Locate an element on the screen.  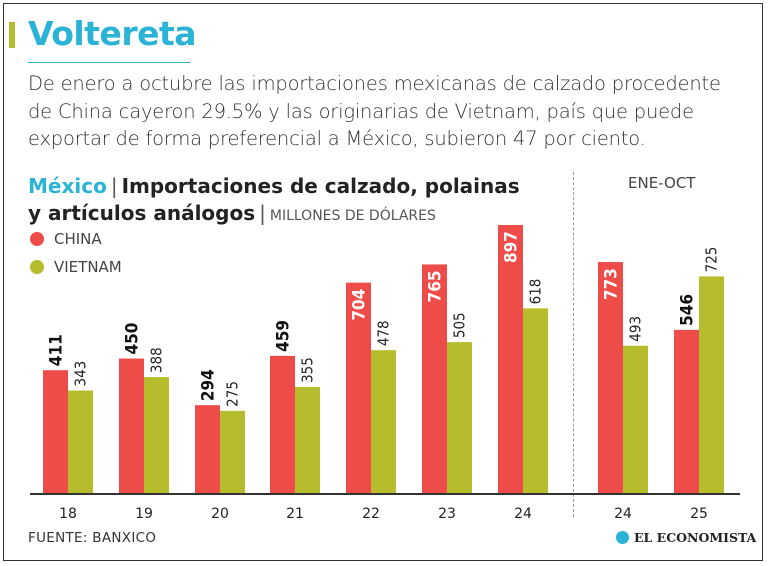
label-vietnam-2: 275 is located at coordinates (233, 394).